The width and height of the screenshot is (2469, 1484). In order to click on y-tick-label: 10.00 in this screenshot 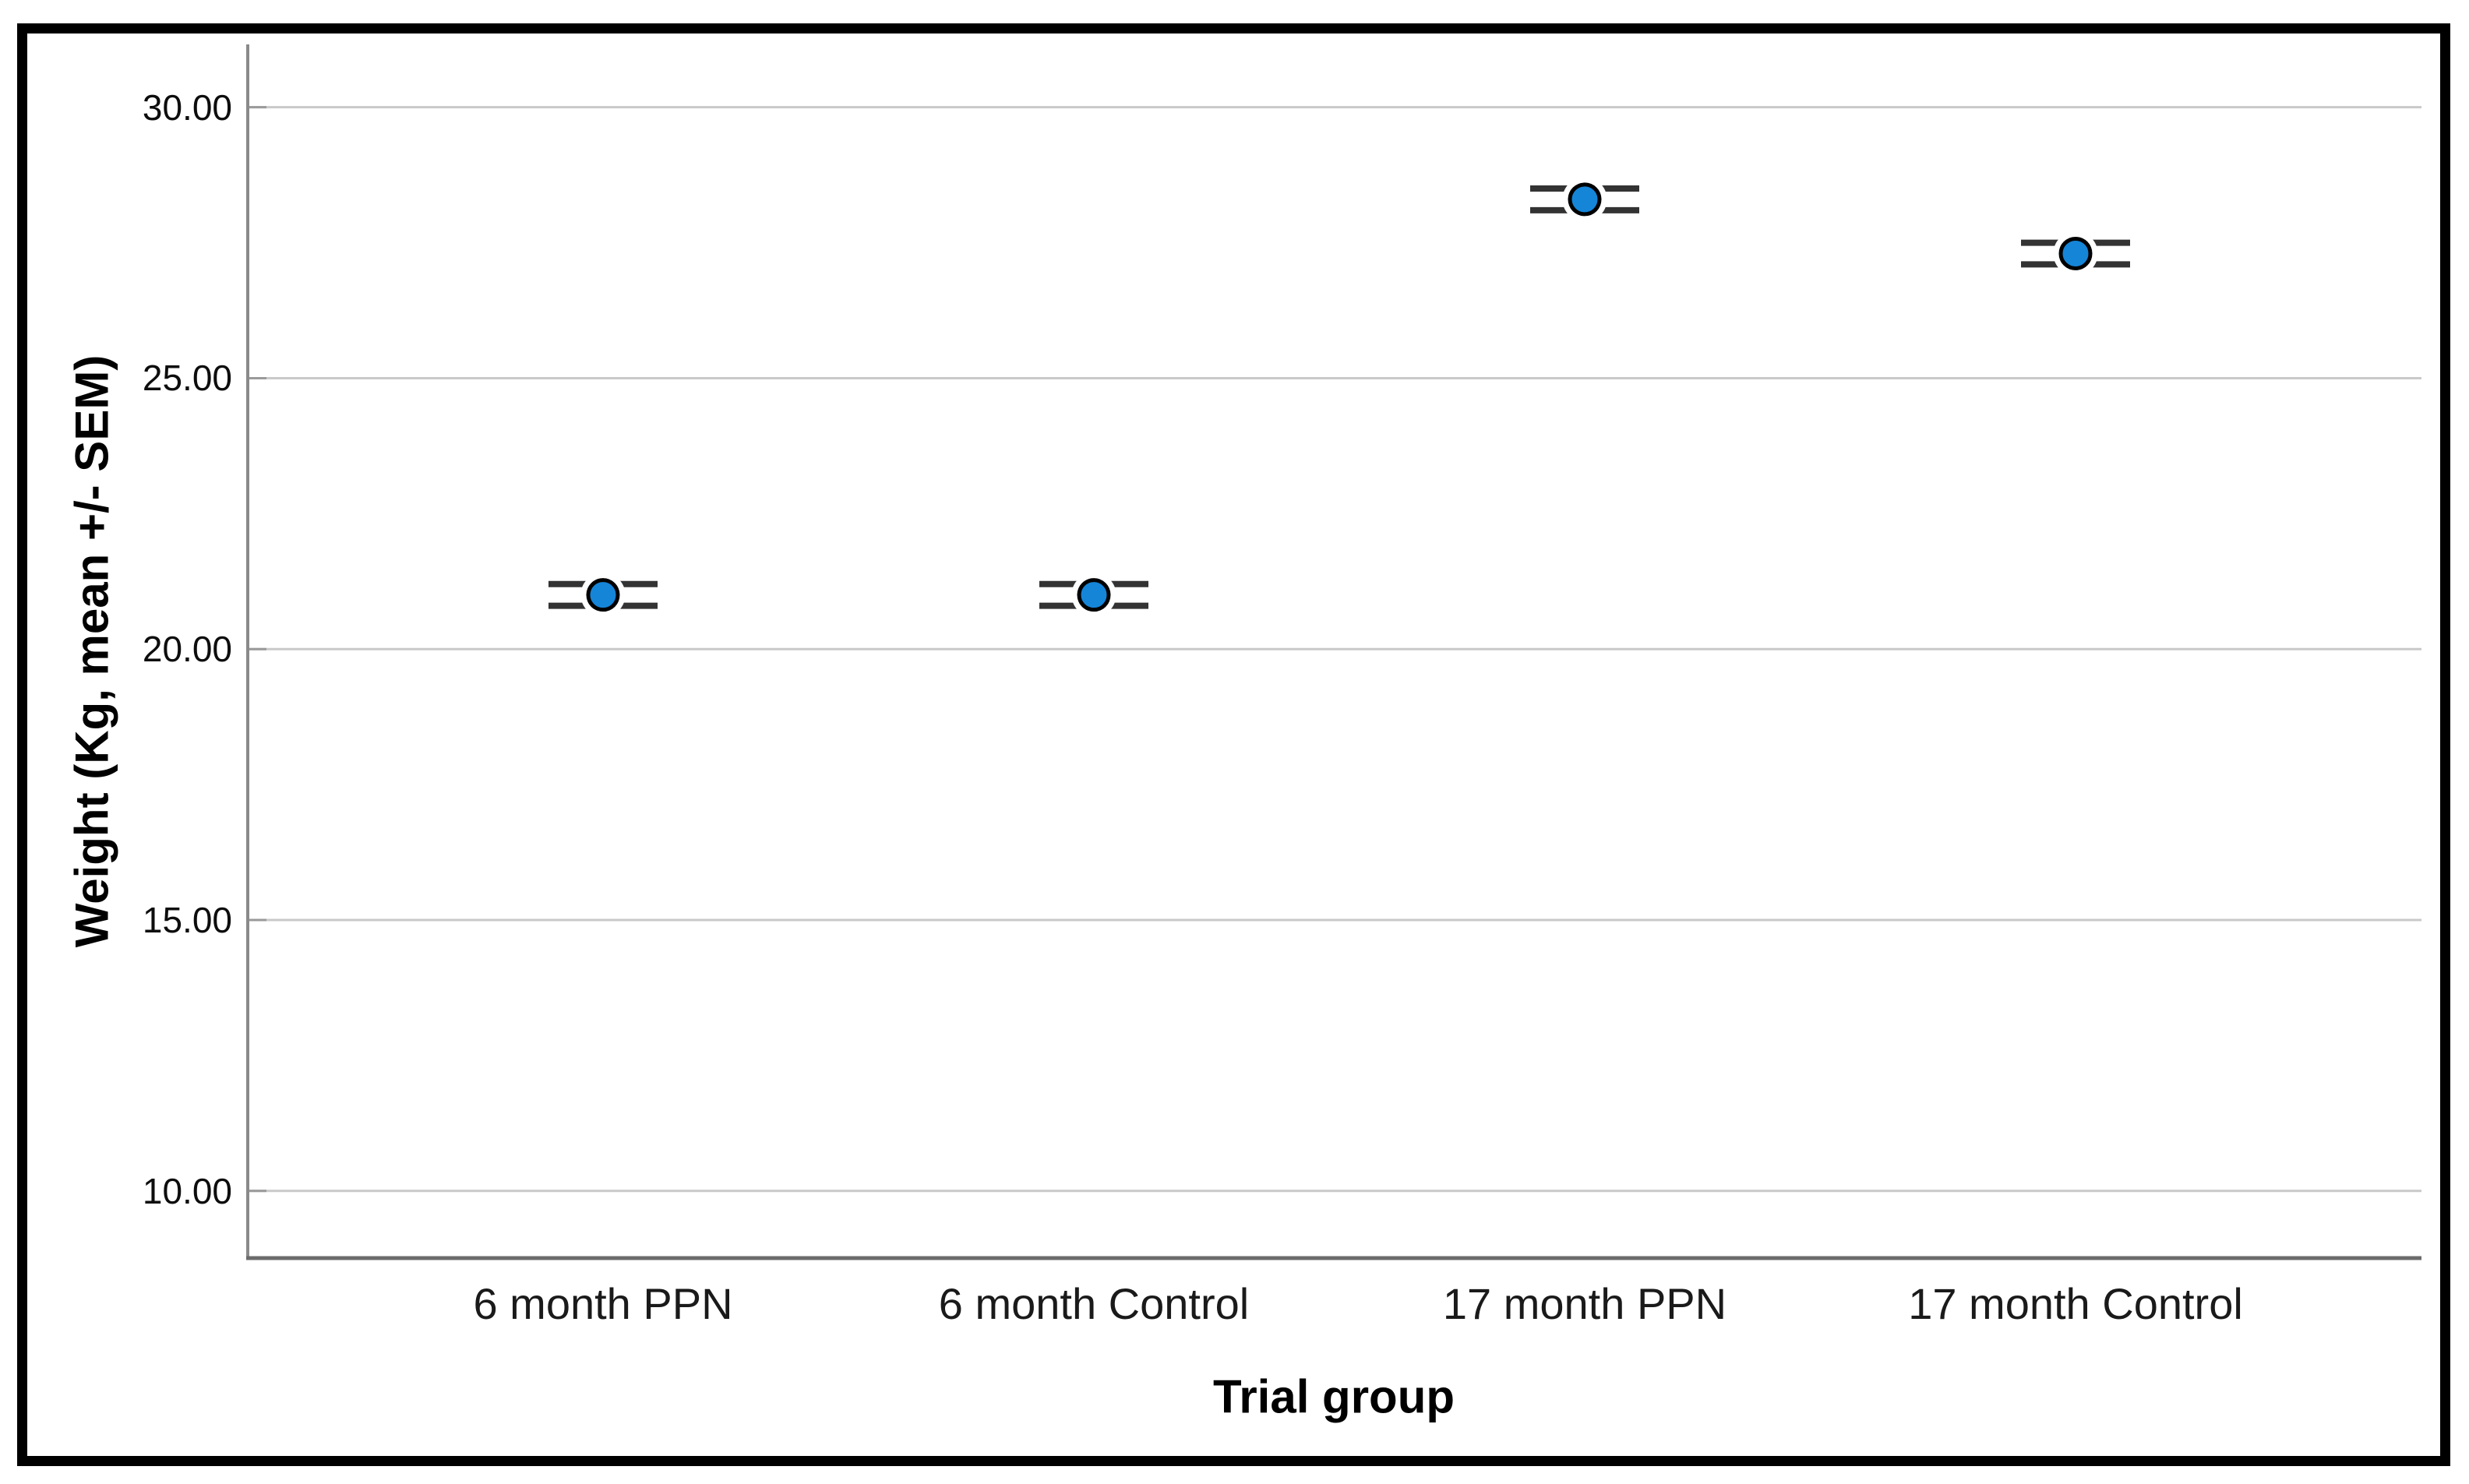, I will do `click(187, 1190)`.